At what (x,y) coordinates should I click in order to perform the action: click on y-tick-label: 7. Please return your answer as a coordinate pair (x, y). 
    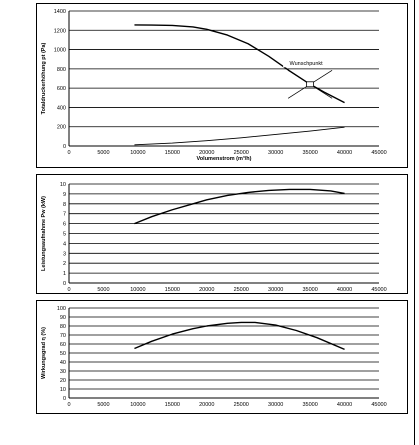
    Looking at the image, I should click on (64, 215).